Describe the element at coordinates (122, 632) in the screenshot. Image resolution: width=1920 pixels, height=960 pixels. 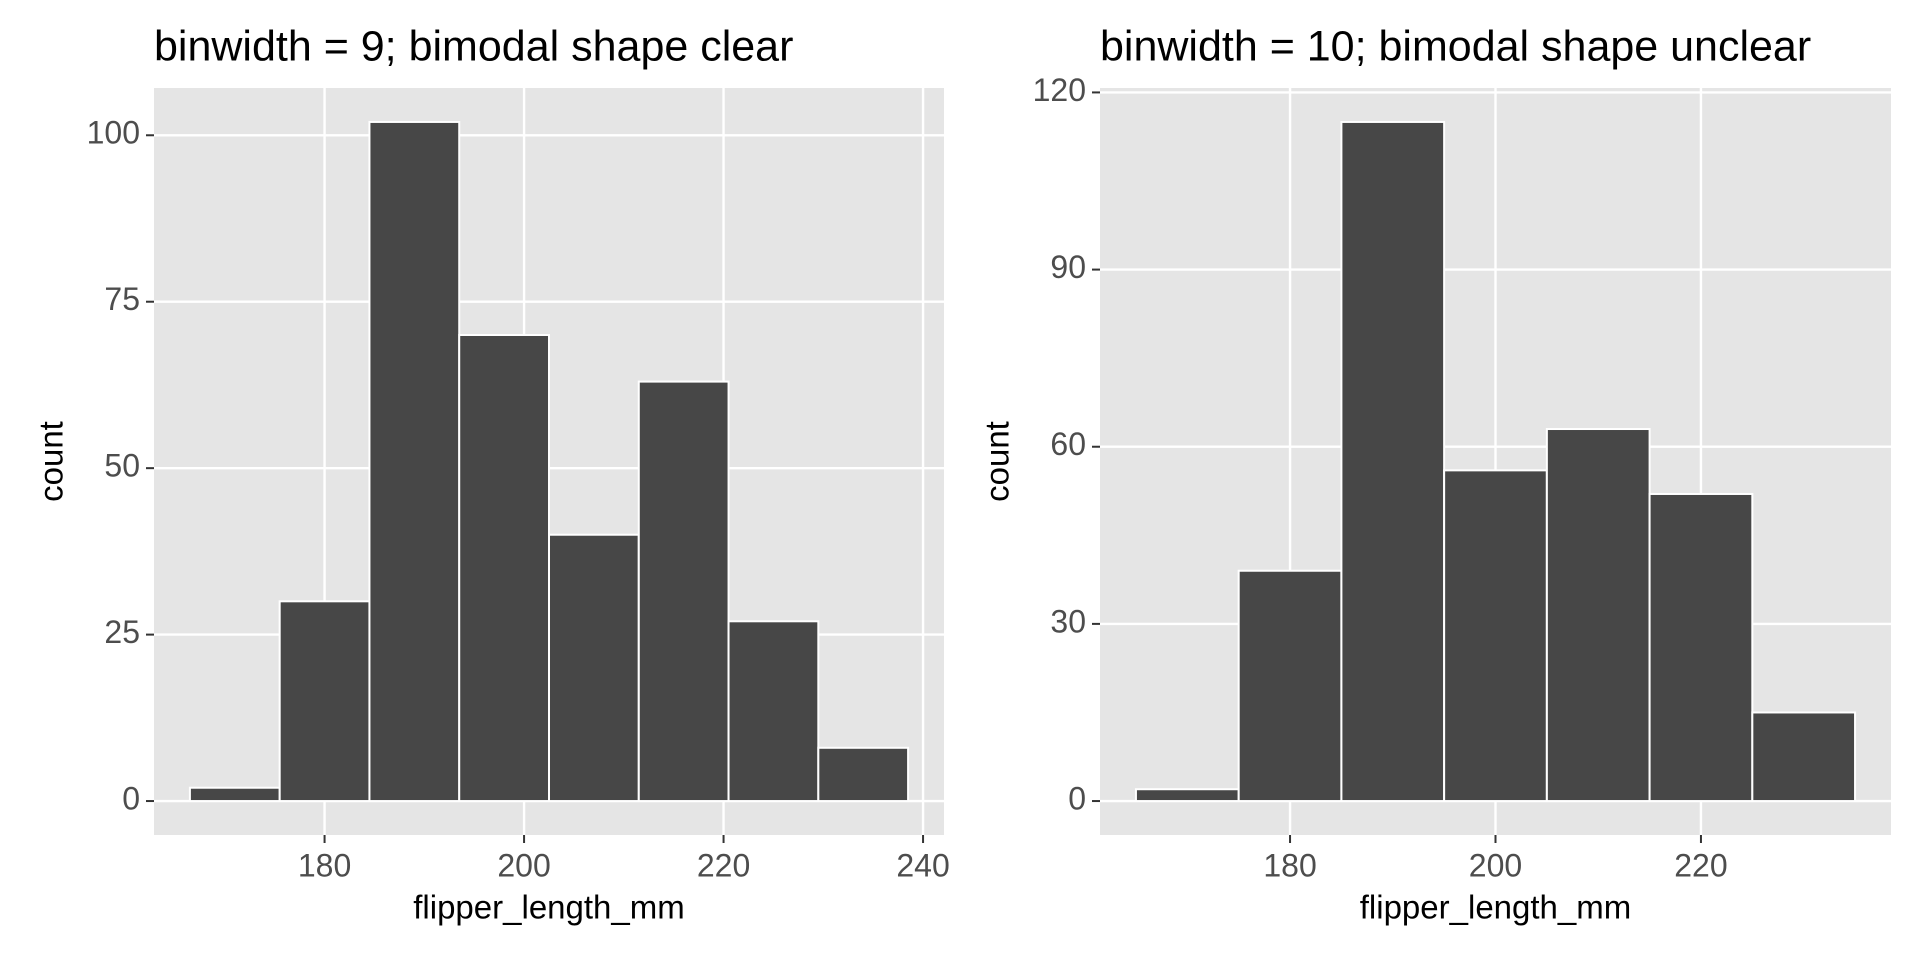
I see `y-tick-label: 25` at that location.